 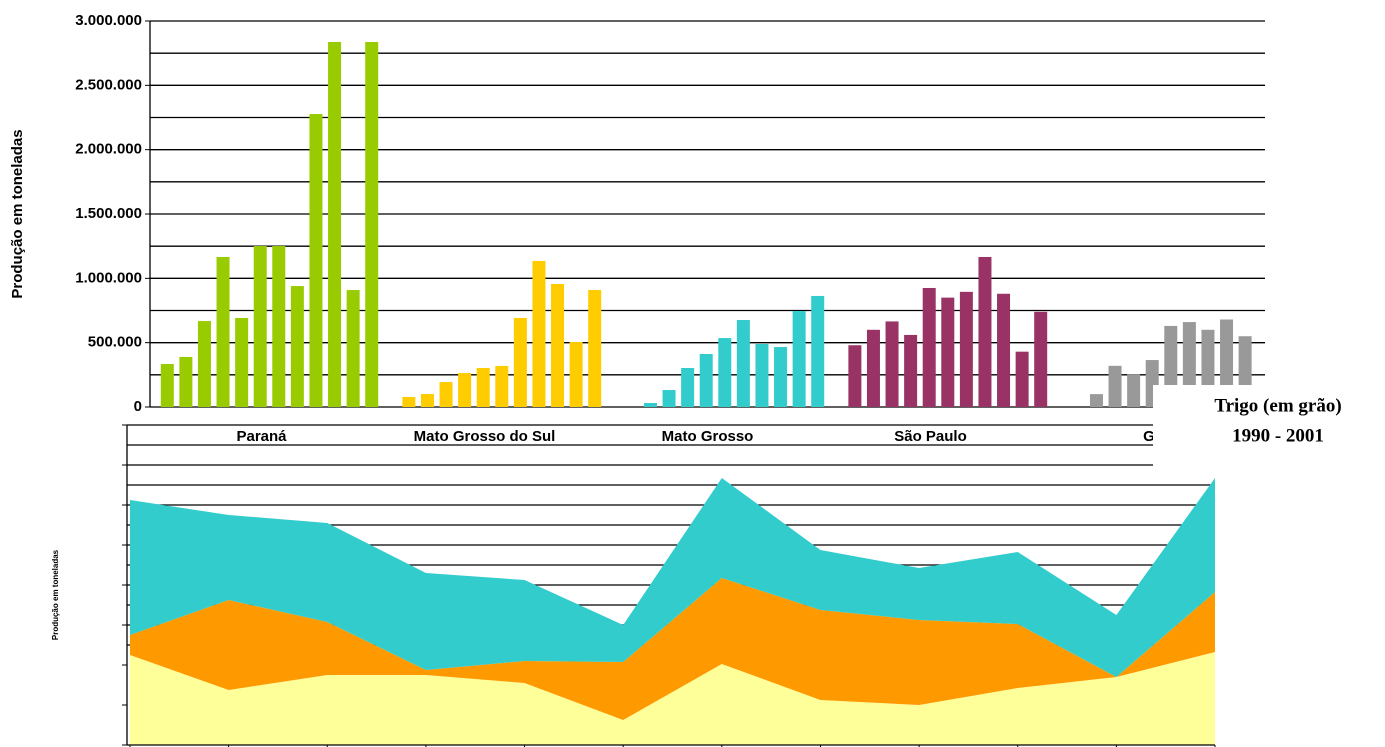 What do you see at coordinates (930, 436) in the screenshot?
I see `x-tick-label: São Paulo` at bounding box center [930, 436].